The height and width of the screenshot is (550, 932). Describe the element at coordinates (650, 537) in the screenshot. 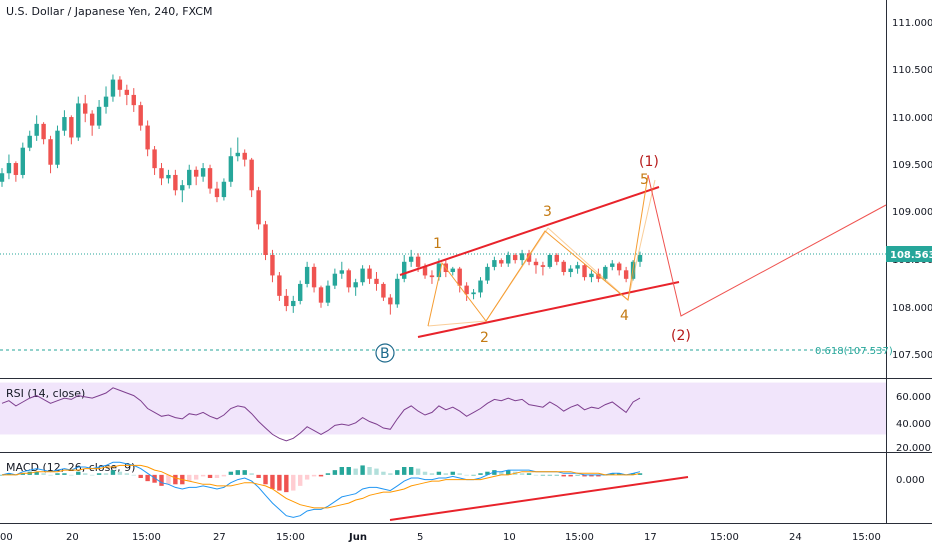

I see `time-tick-label: 17` at that location.